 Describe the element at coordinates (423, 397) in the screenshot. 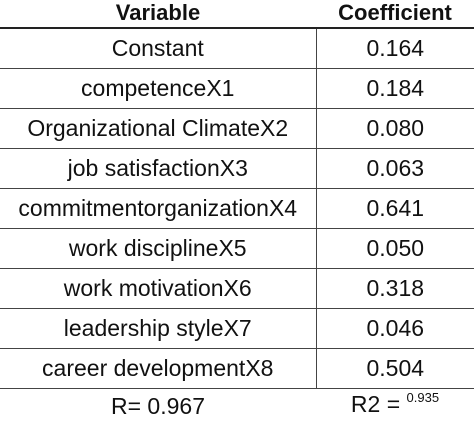

I see `r2-number: 0.935` at that location.